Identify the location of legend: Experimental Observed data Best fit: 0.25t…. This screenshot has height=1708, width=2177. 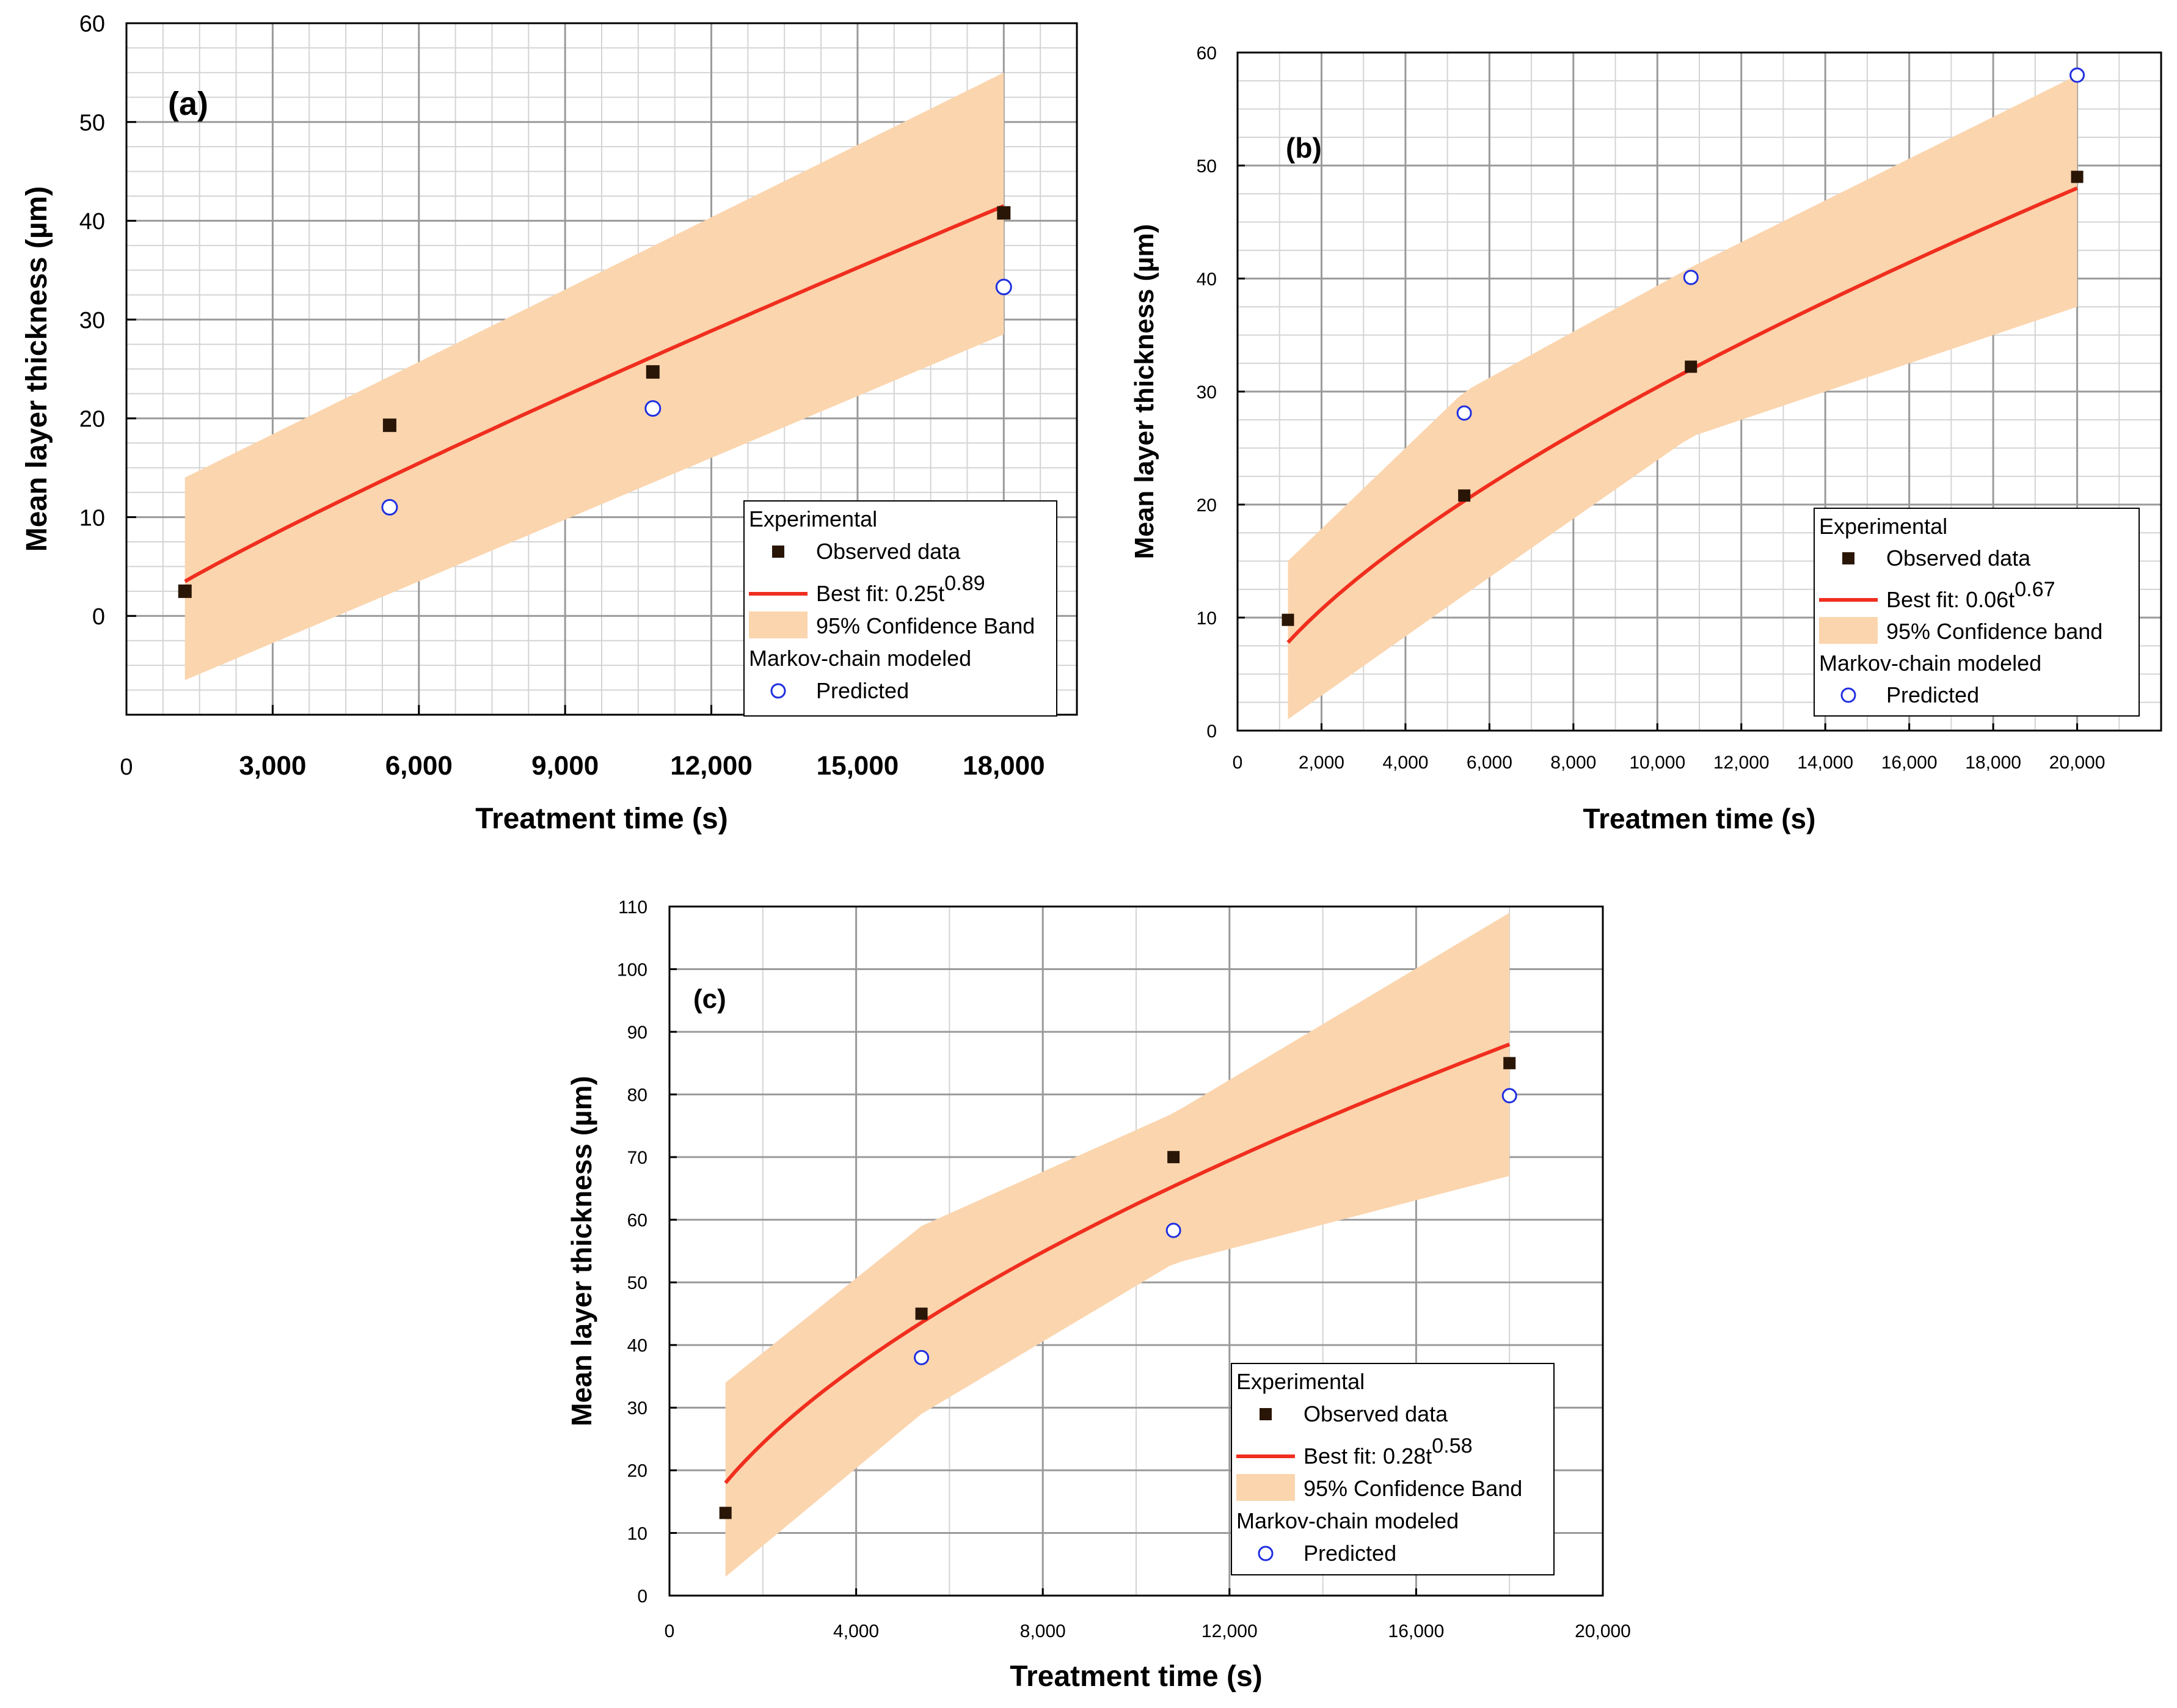
(900, 608).